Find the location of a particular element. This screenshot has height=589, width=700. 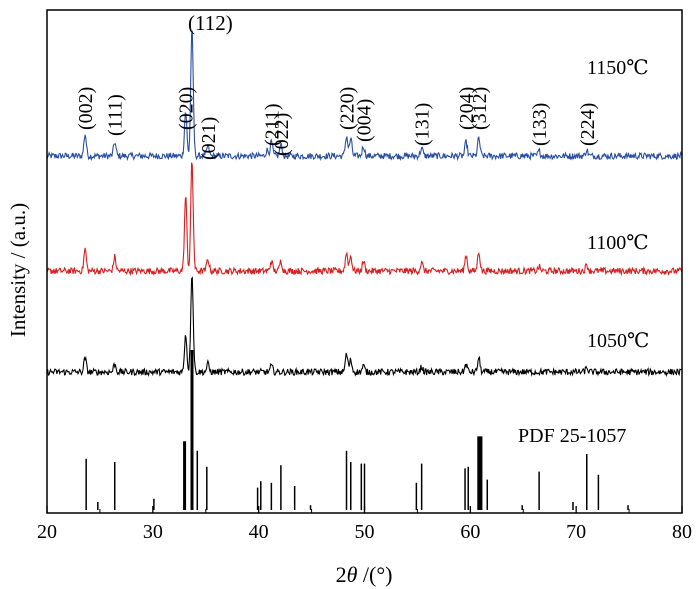

x-tick-label-0: 20 is located at coordinates (47, 532).